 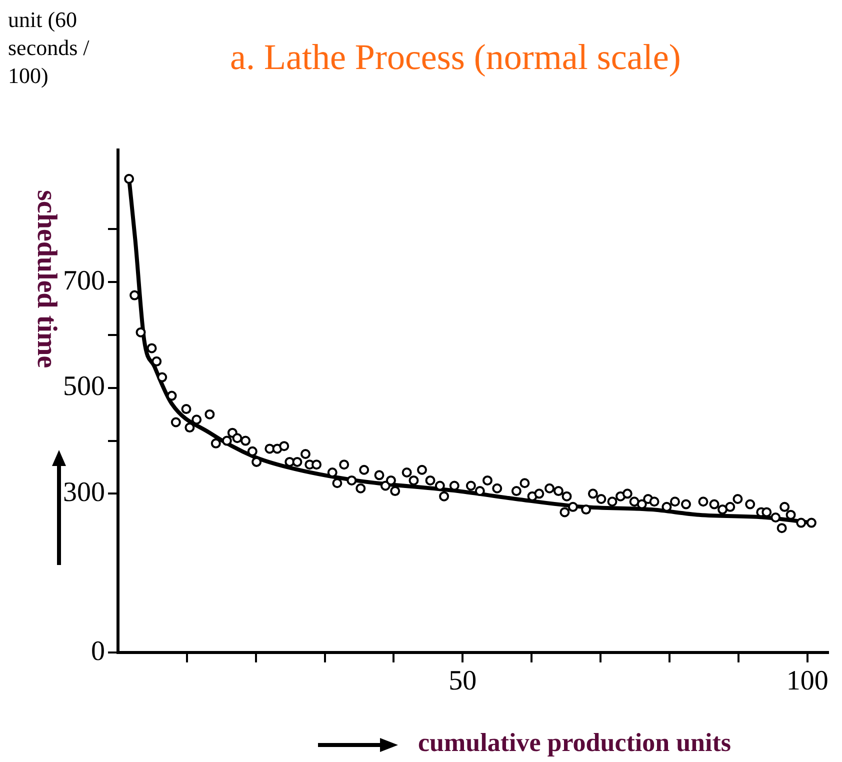 What do you see at coordinates (462, 681) in the screenshot?
I see `x-tick-label: 50` at bounding box center [462, 681].